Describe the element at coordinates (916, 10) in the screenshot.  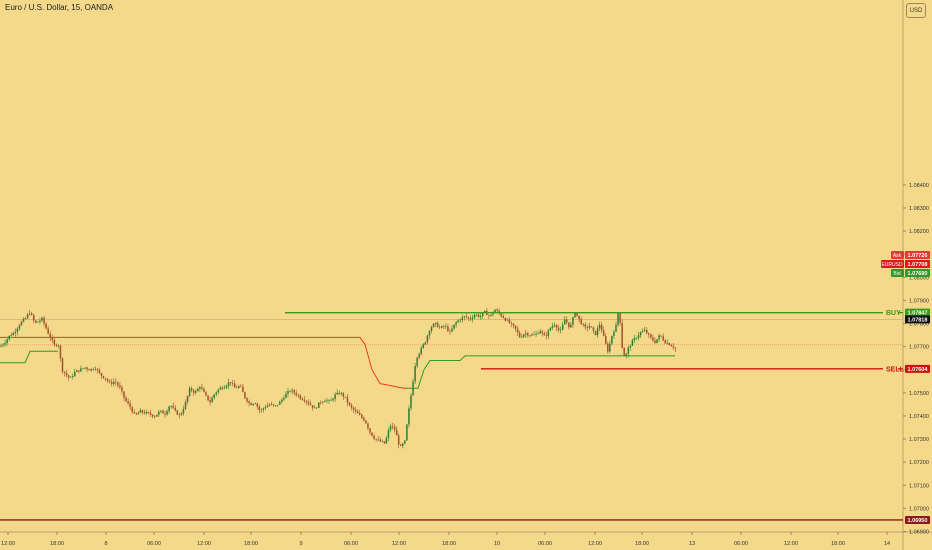
I see `currency-button: USD` at that location.